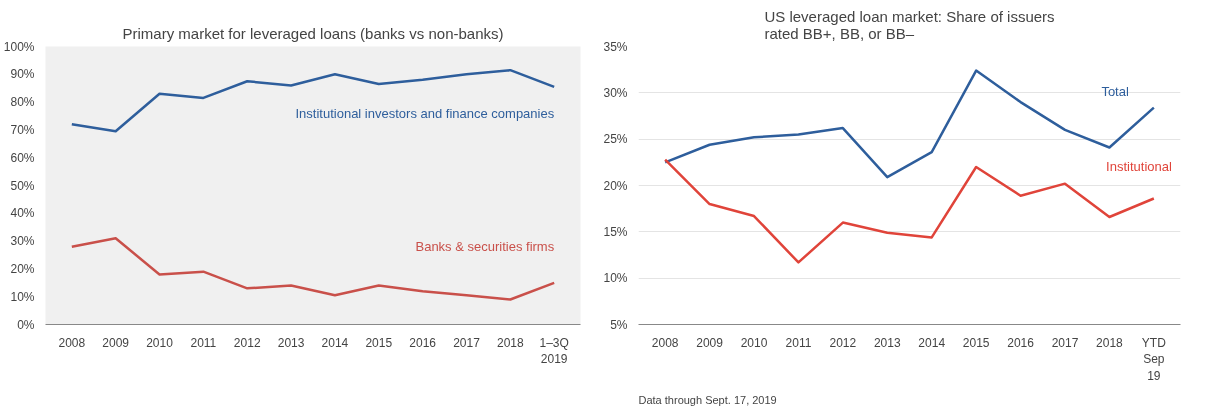  Describe the element at coordinates (909, 24) in the screenshot. I see `chart-title: US leveraged loan market: Share of issuers rated BB+, BB, or BB–` at that location.